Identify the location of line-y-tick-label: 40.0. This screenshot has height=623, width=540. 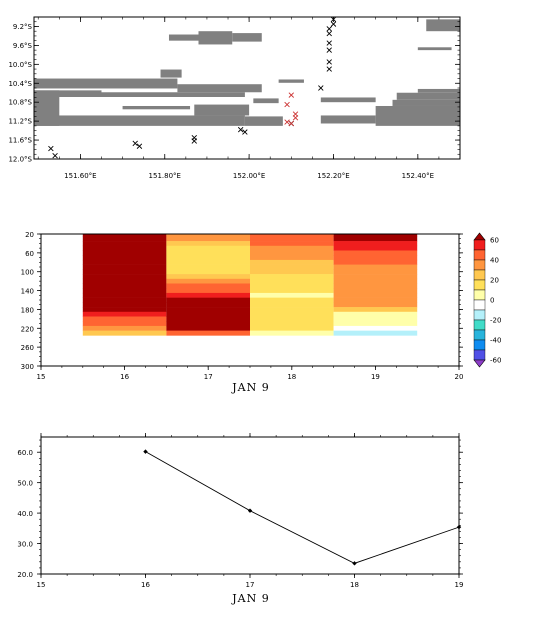
(25, 514).